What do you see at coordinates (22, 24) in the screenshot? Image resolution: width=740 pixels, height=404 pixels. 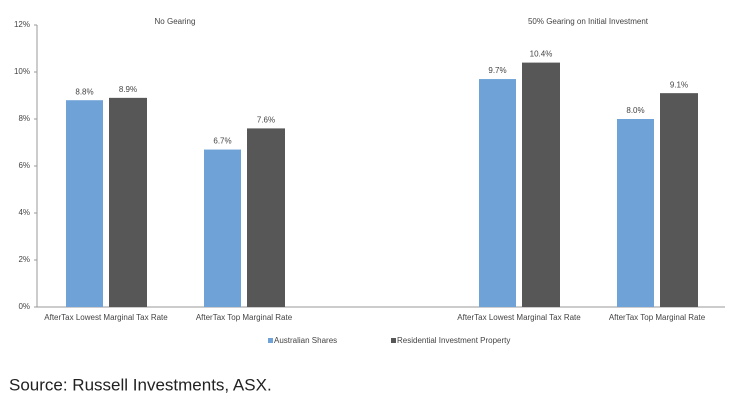 I see `y-tick-label: 12%` at bounding box center [22, 24].